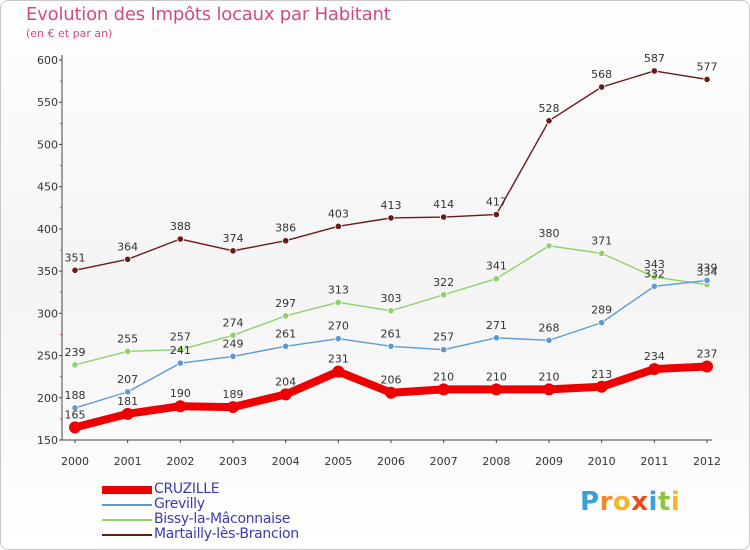  What do you see at coordinates (654, 356) in the screenshot?
I see `data-label: 234` at bounding box center [654, 356].